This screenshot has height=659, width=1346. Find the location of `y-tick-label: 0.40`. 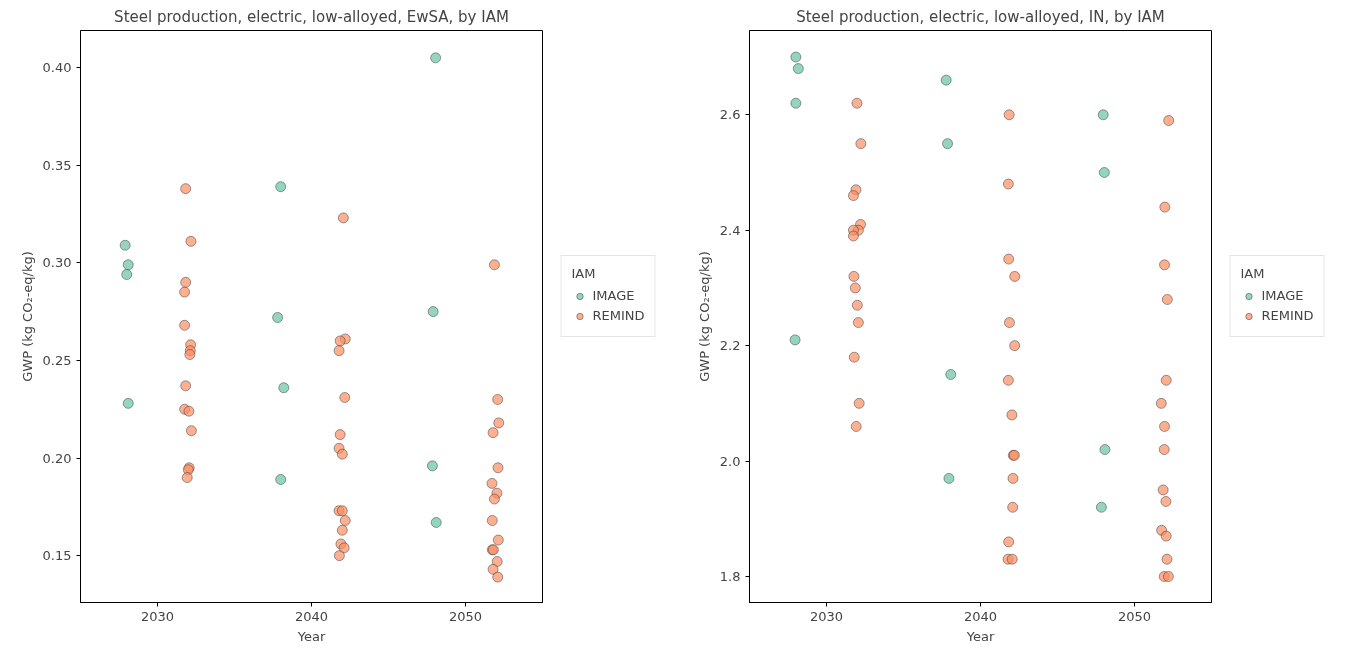

y-tick-label: 0.40 is located at coordinates (57, 68).